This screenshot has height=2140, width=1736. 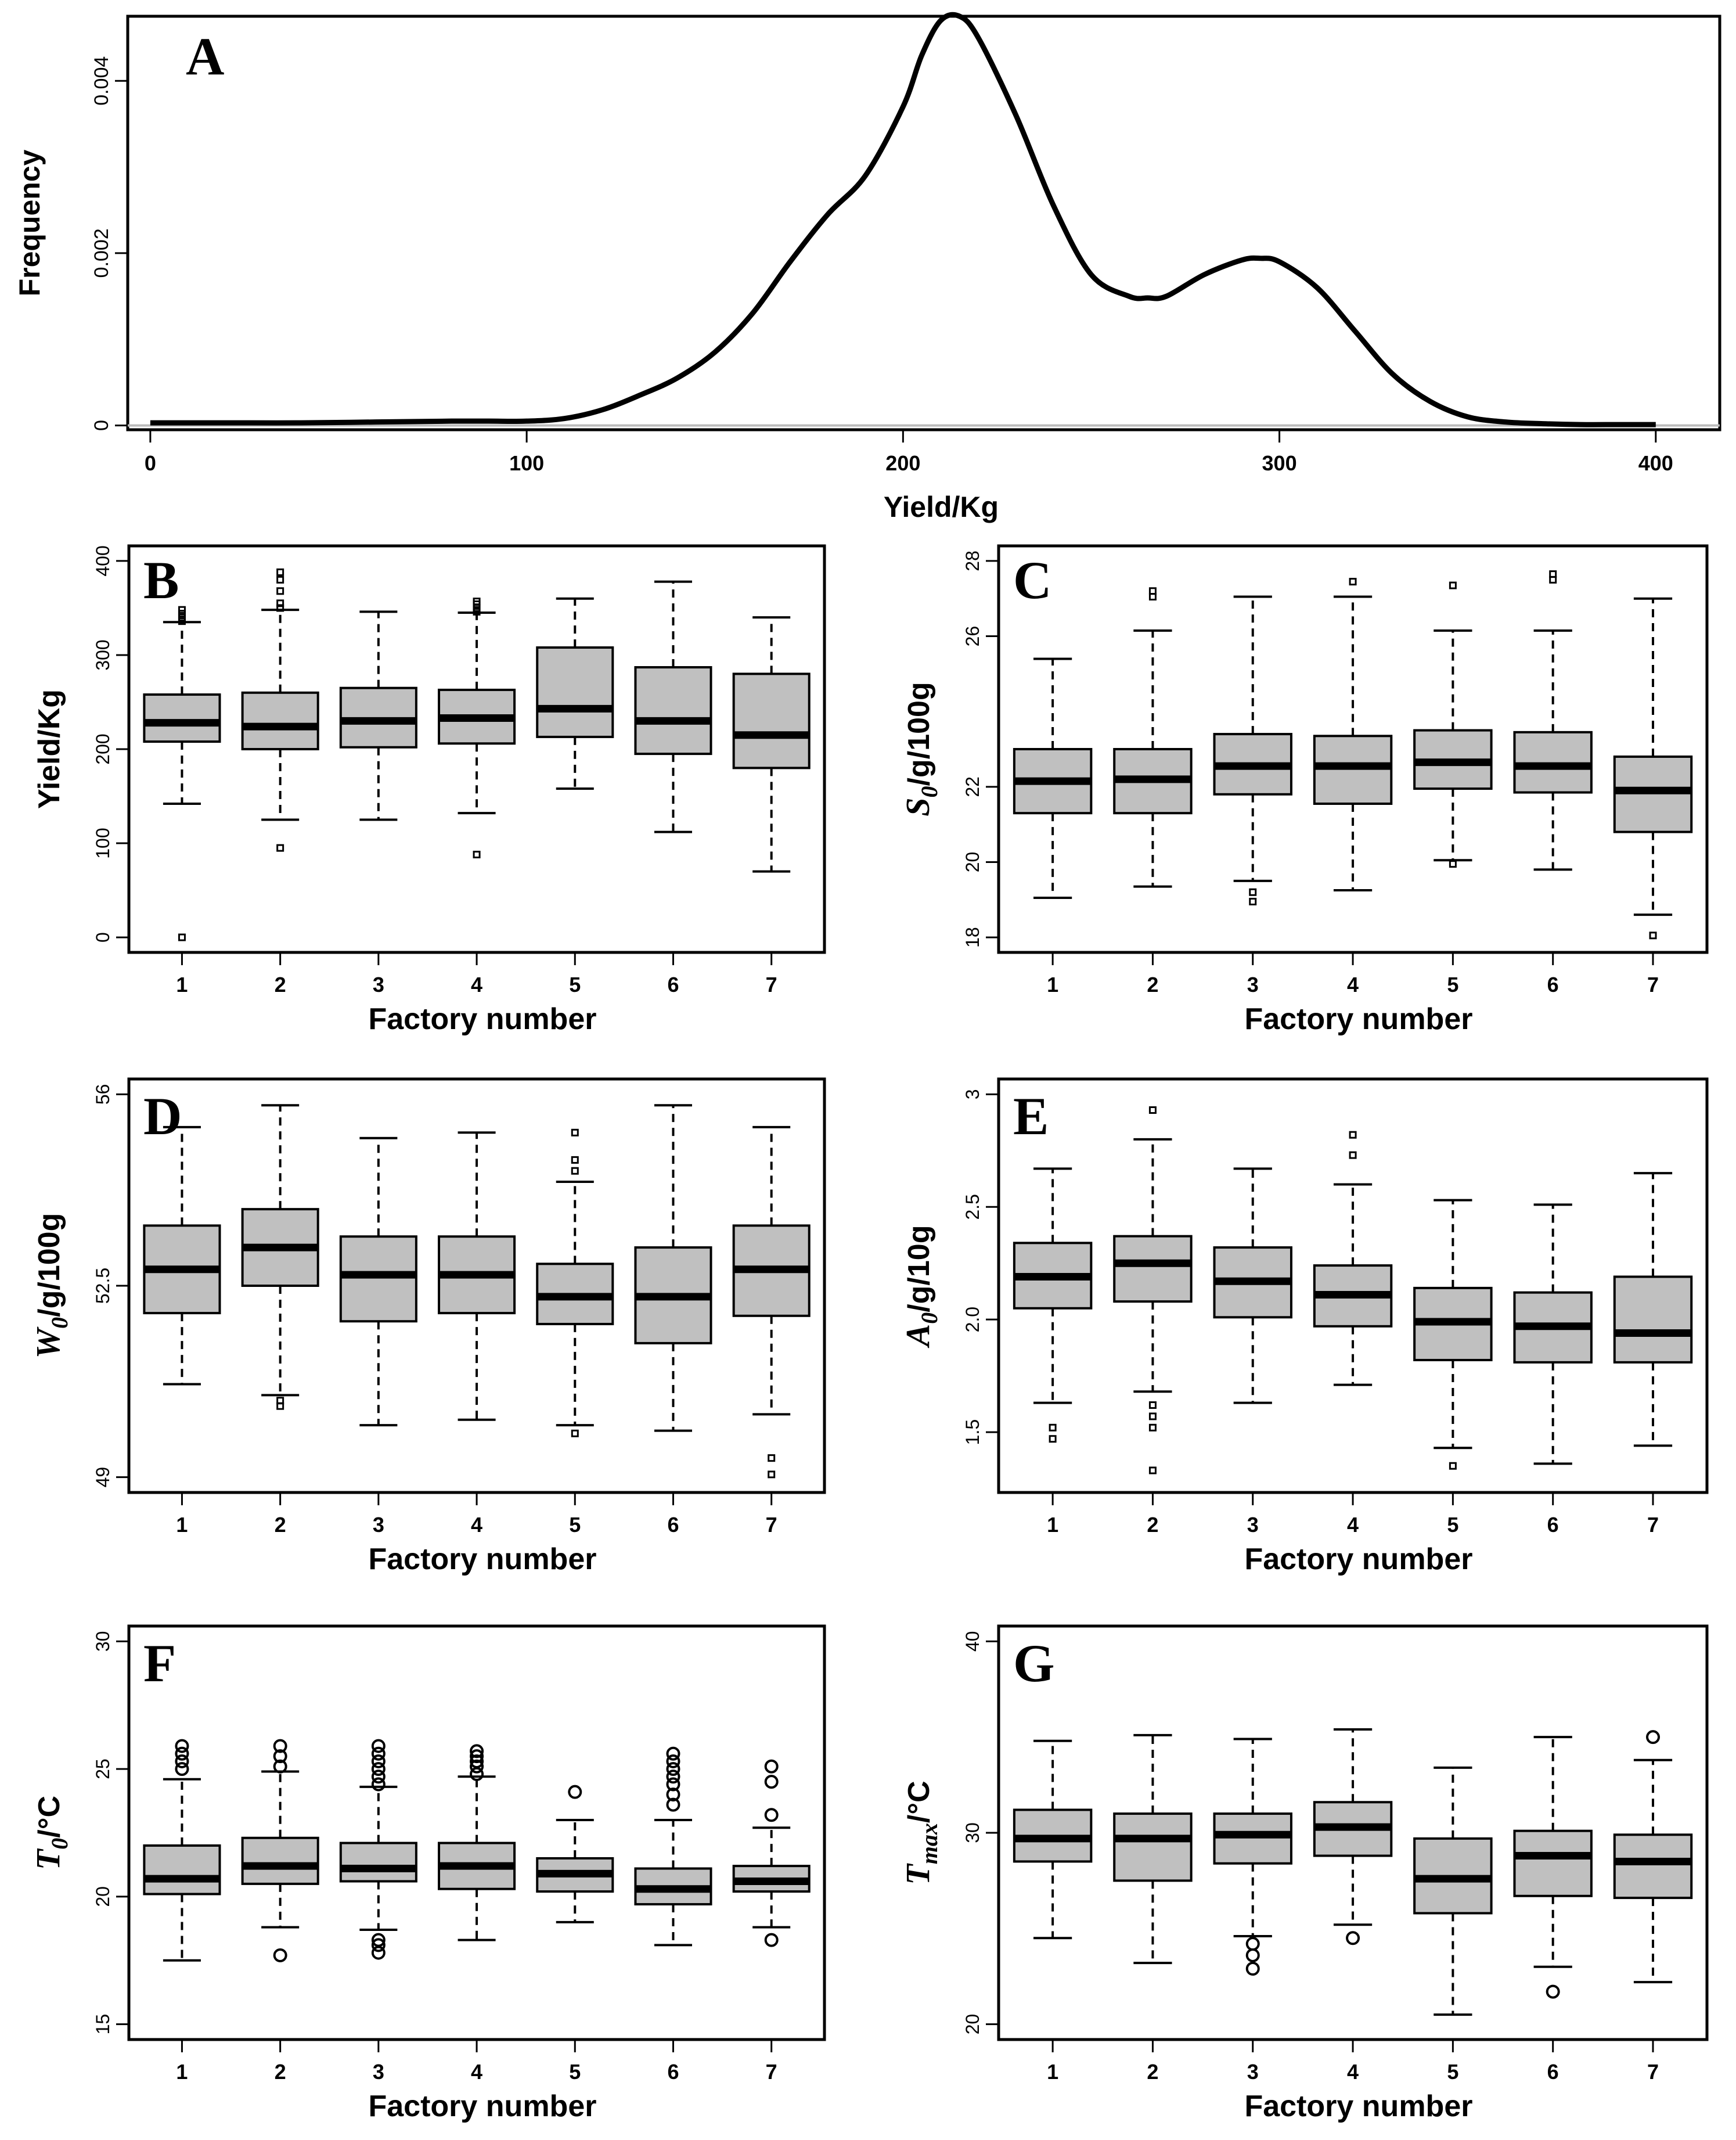 I want to click on y-label-symbol: T, so click(x=918, y=1874).